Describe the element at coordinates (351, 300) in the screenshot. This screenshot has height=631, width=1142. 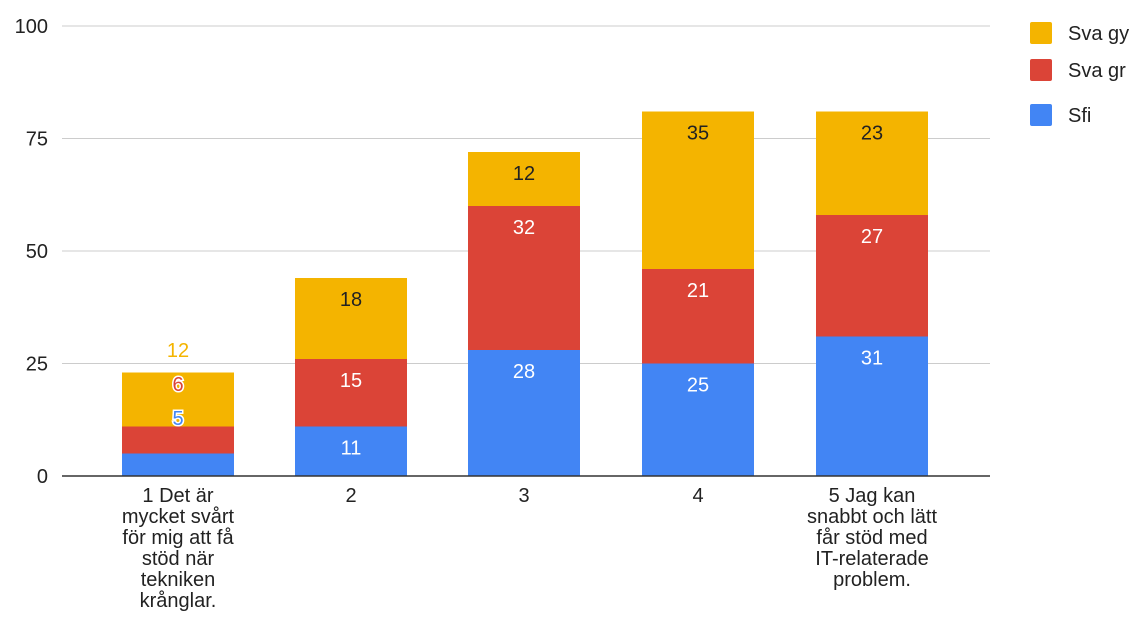
I see `data-label: 18` at that location.